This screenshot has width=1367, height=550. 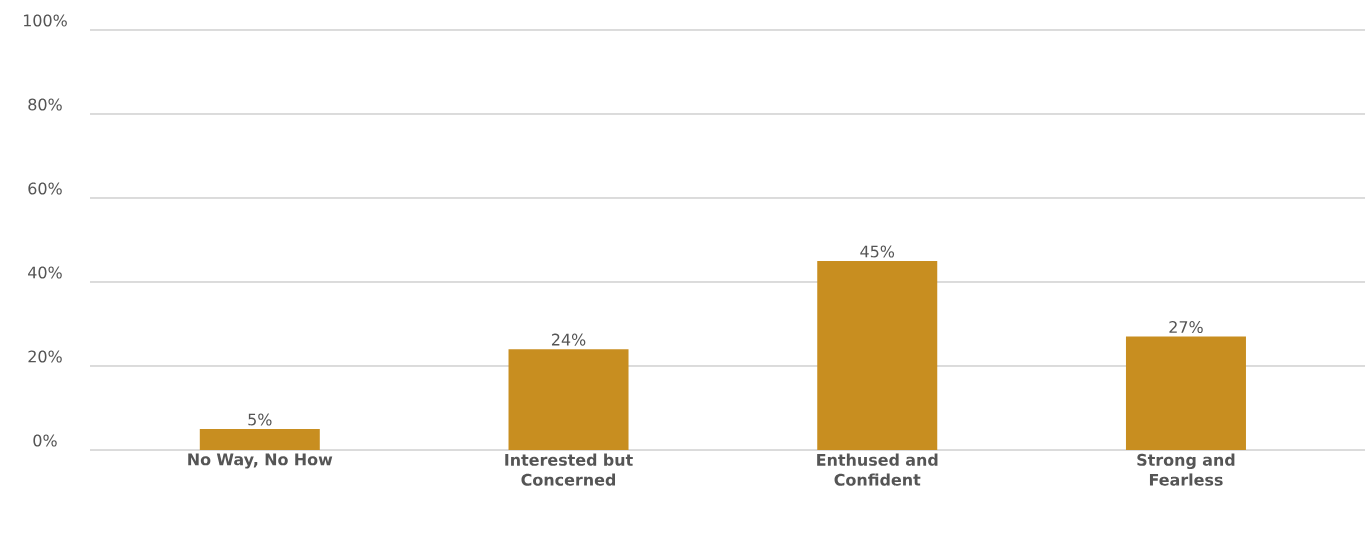 What do you see at coordinates (1186, 469) in the screenshot?
I see `x-tick-label: Strong and Fearless` at bounding box center [1186, 469].